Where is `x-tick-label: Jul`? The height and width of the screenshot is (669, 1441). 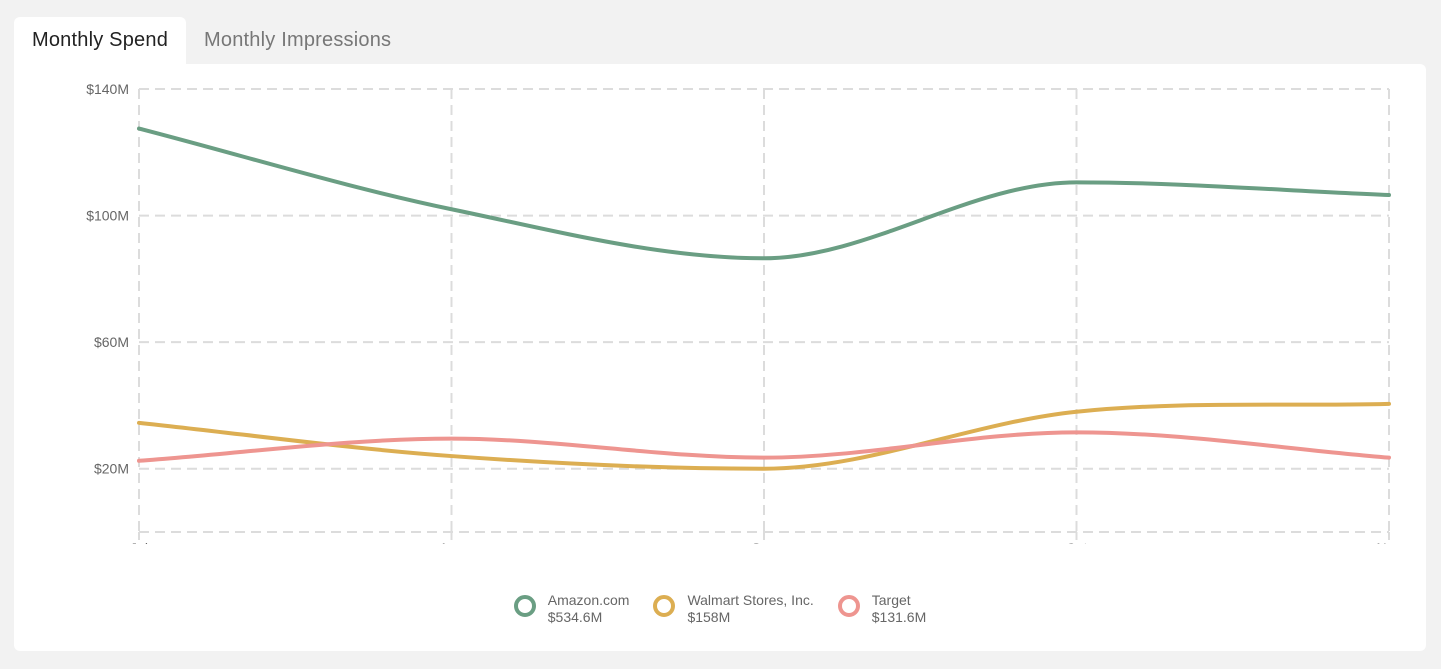
x-tick-label: Jul is located at coordinates (139, 542).